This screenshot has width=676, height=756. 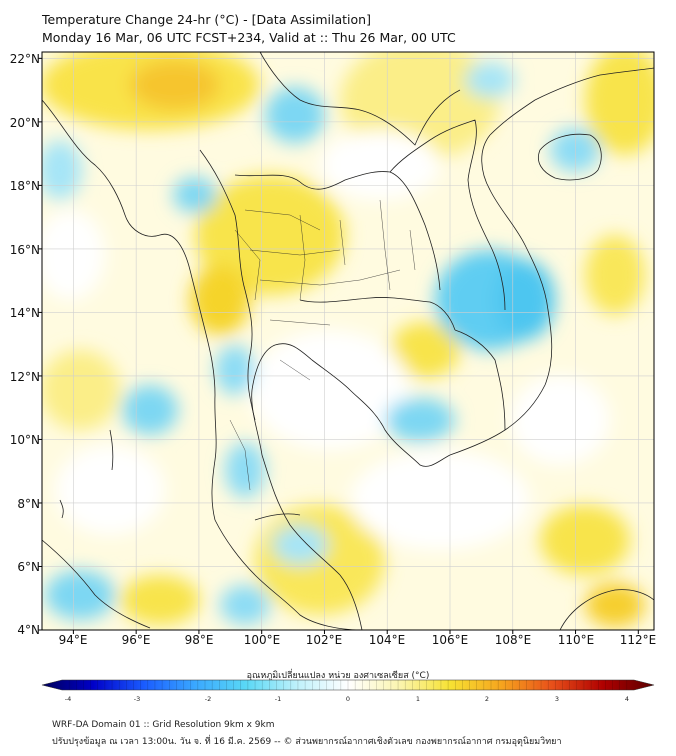 What do you see at coordinates (24, 59) in the screenshot?
I see `lat-label: 22°N` at bounding box center [24, 59].